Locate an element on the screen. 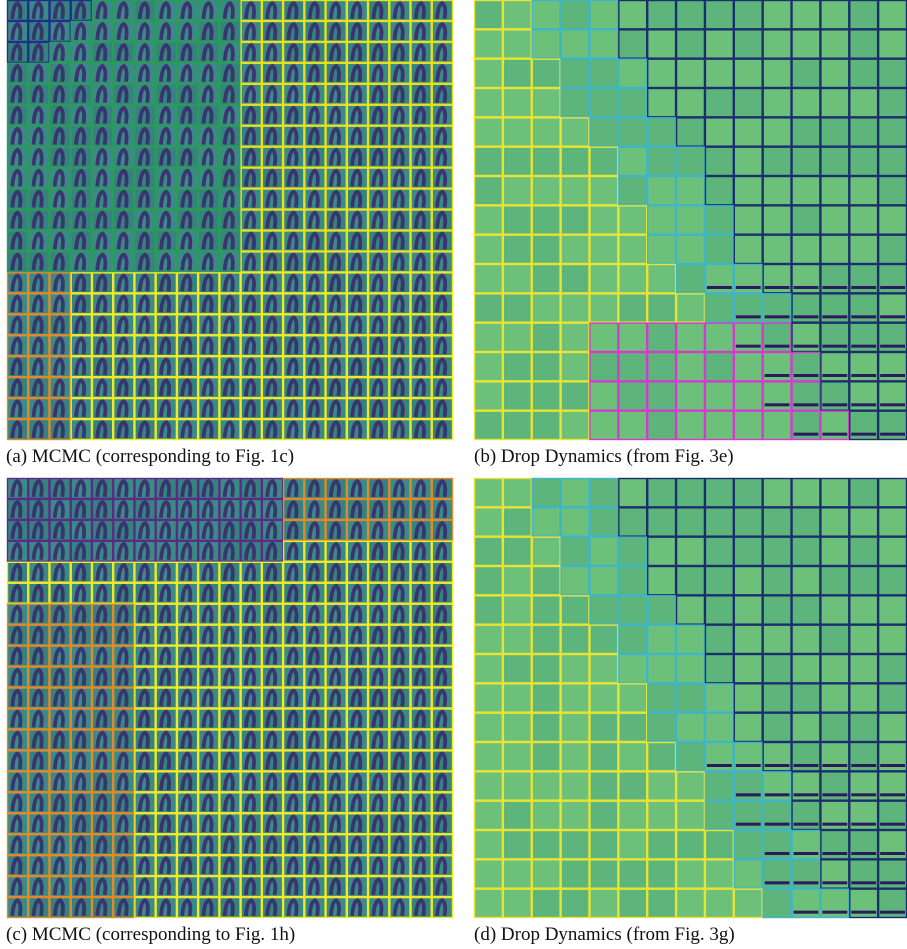 Image resolution: width=907 pixels, height=949 pixels. caption: (c) MCMC (corresponding to Fig. 1h) is located at coordinates (151, 934).